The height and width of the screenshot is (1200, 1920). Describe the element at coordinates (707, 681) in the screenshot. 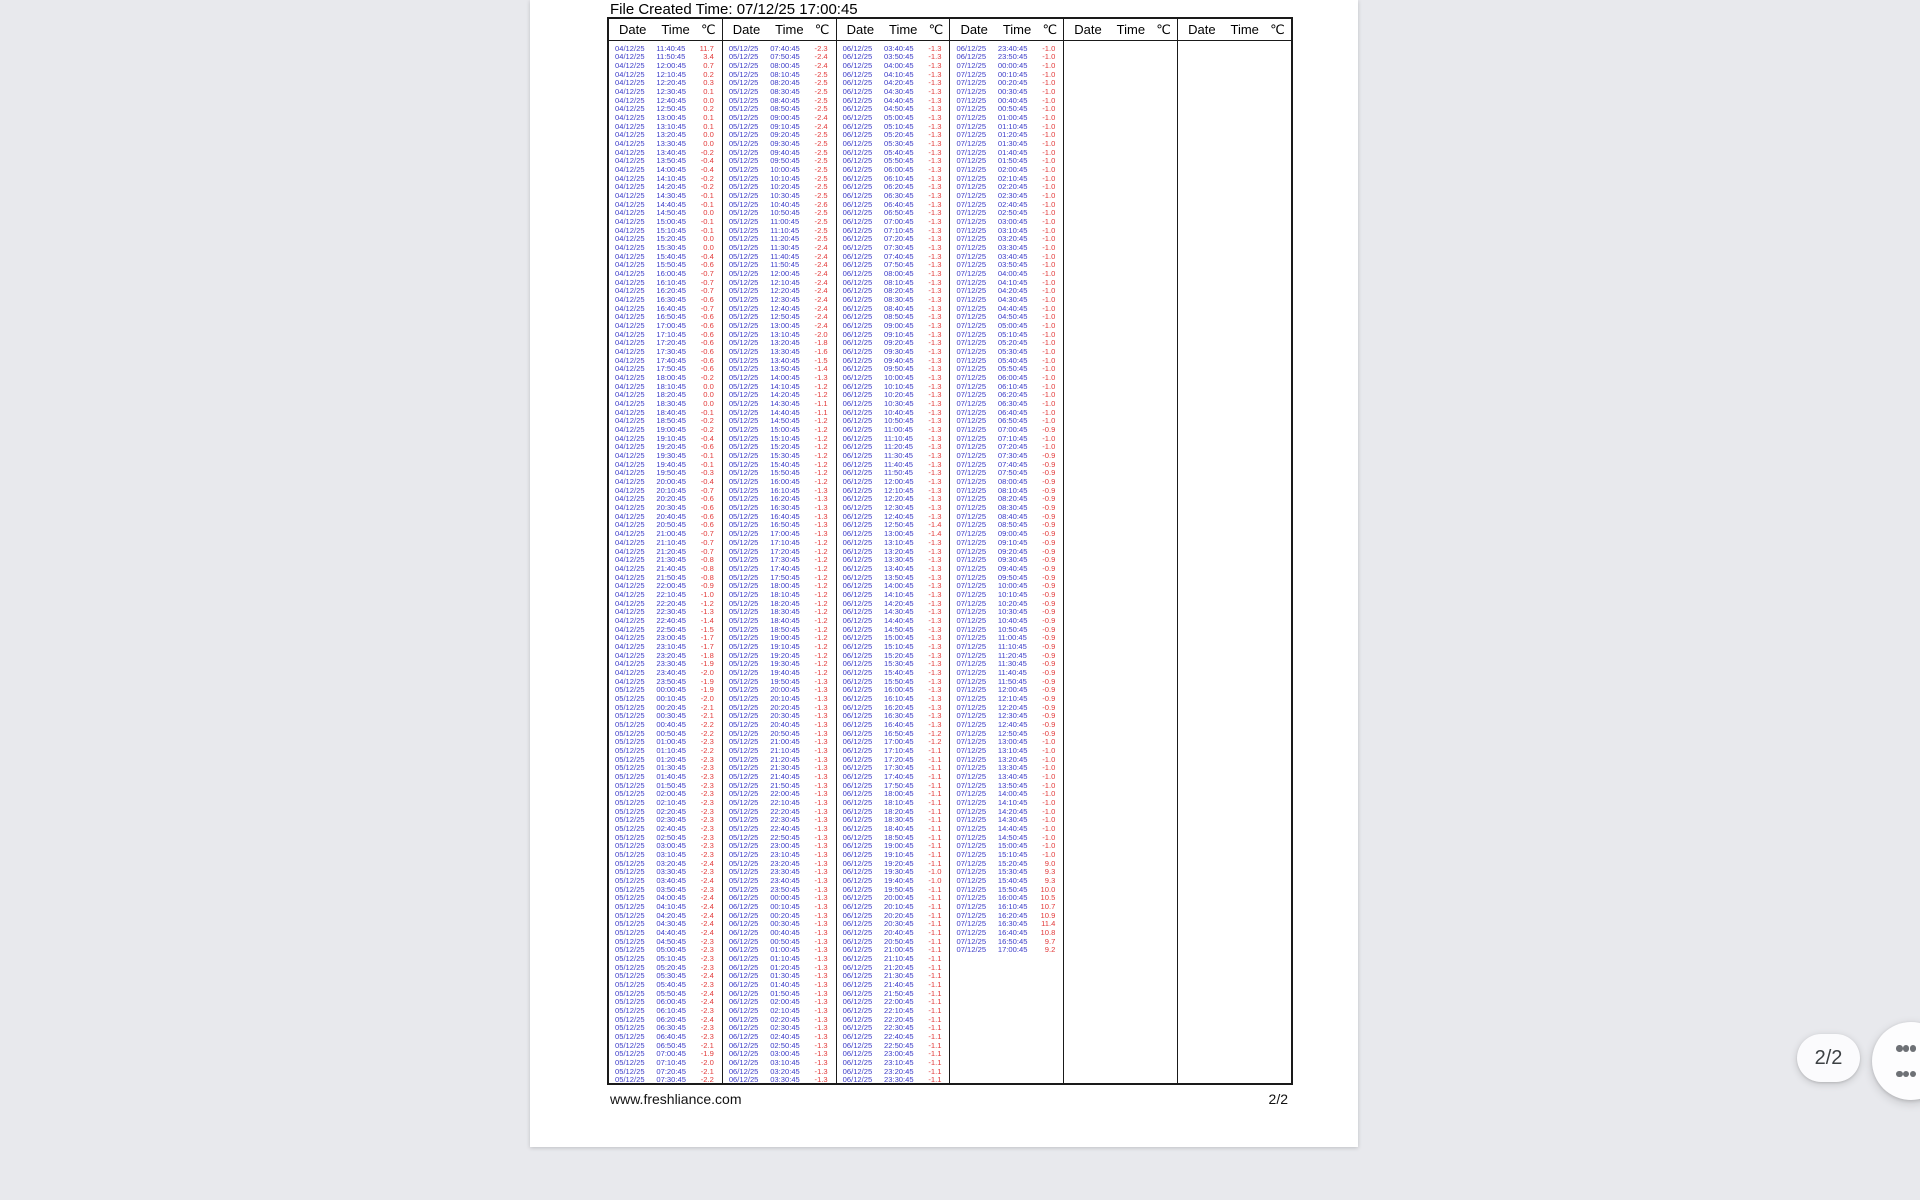

I see `log-temp: -1.9` at that location.